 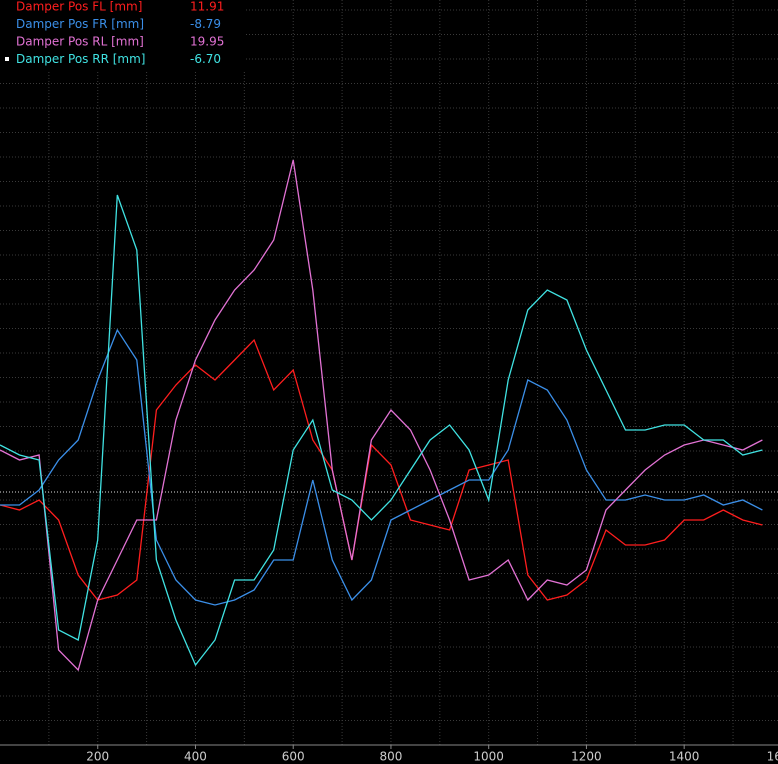 What do you see at coordinates (7, 59) in the screenshot?
I see `selected-marker` at bounding box center [7, 59].